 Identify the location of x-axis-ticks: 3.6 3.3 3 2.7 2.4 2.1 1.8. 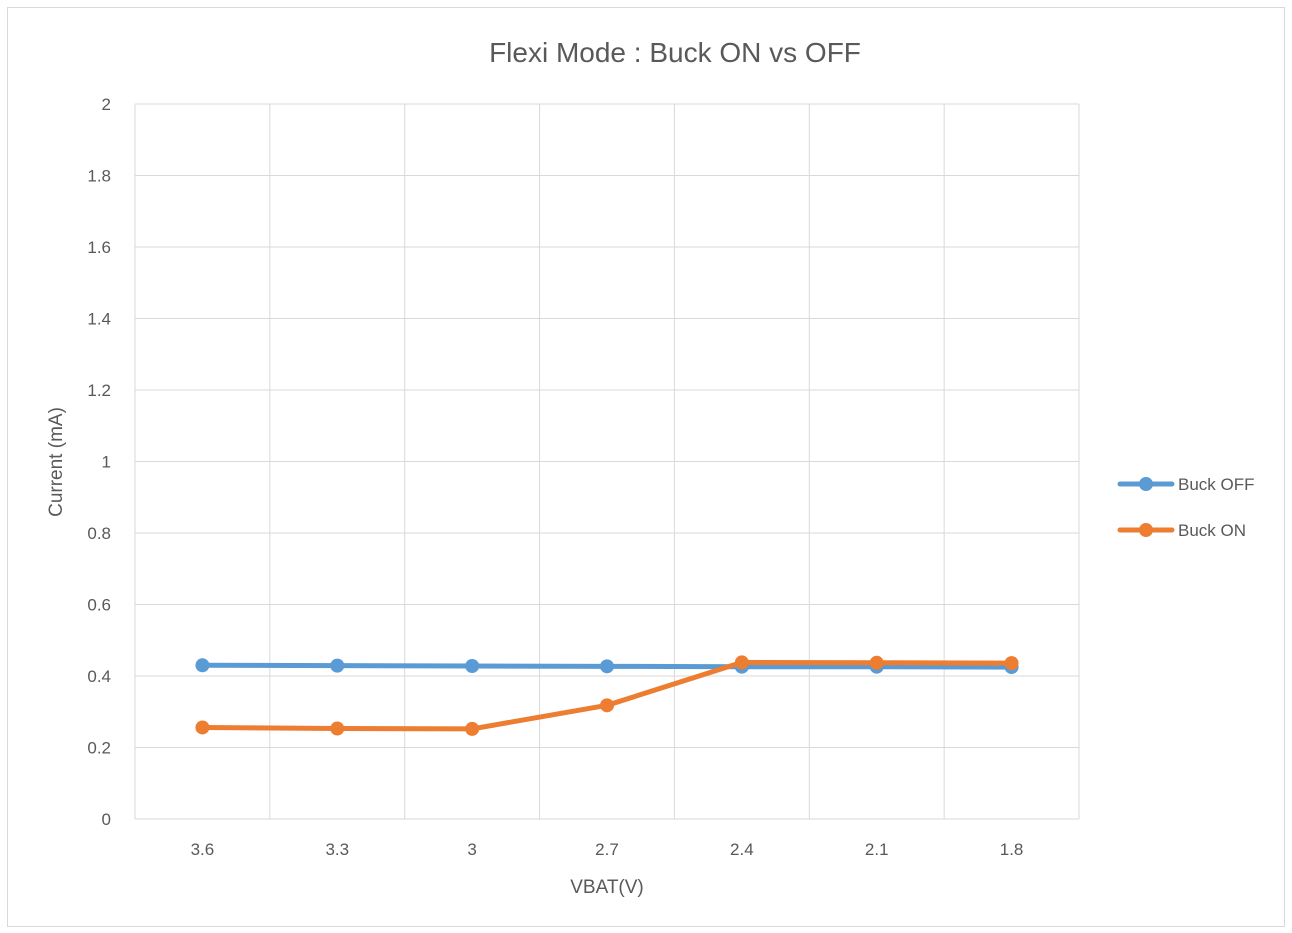
(607, 849).